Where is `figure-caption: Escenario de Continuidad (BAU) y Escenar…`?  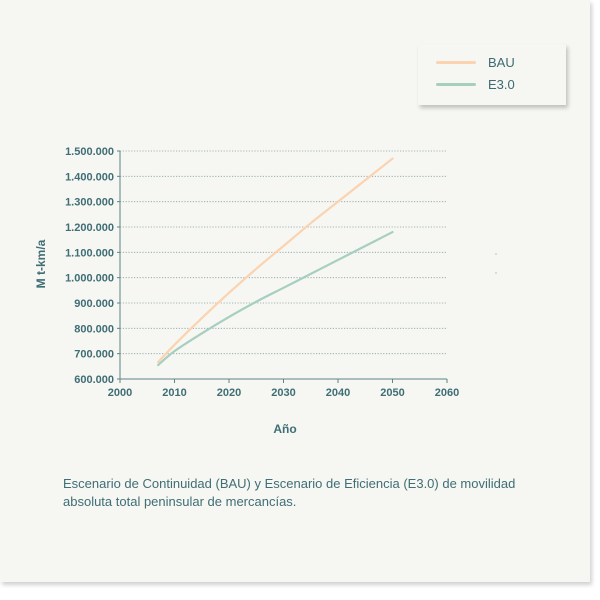
figure-caption: Escenario de Continuidad (BAU) y Escenar… is located at coordinates (289, 492).